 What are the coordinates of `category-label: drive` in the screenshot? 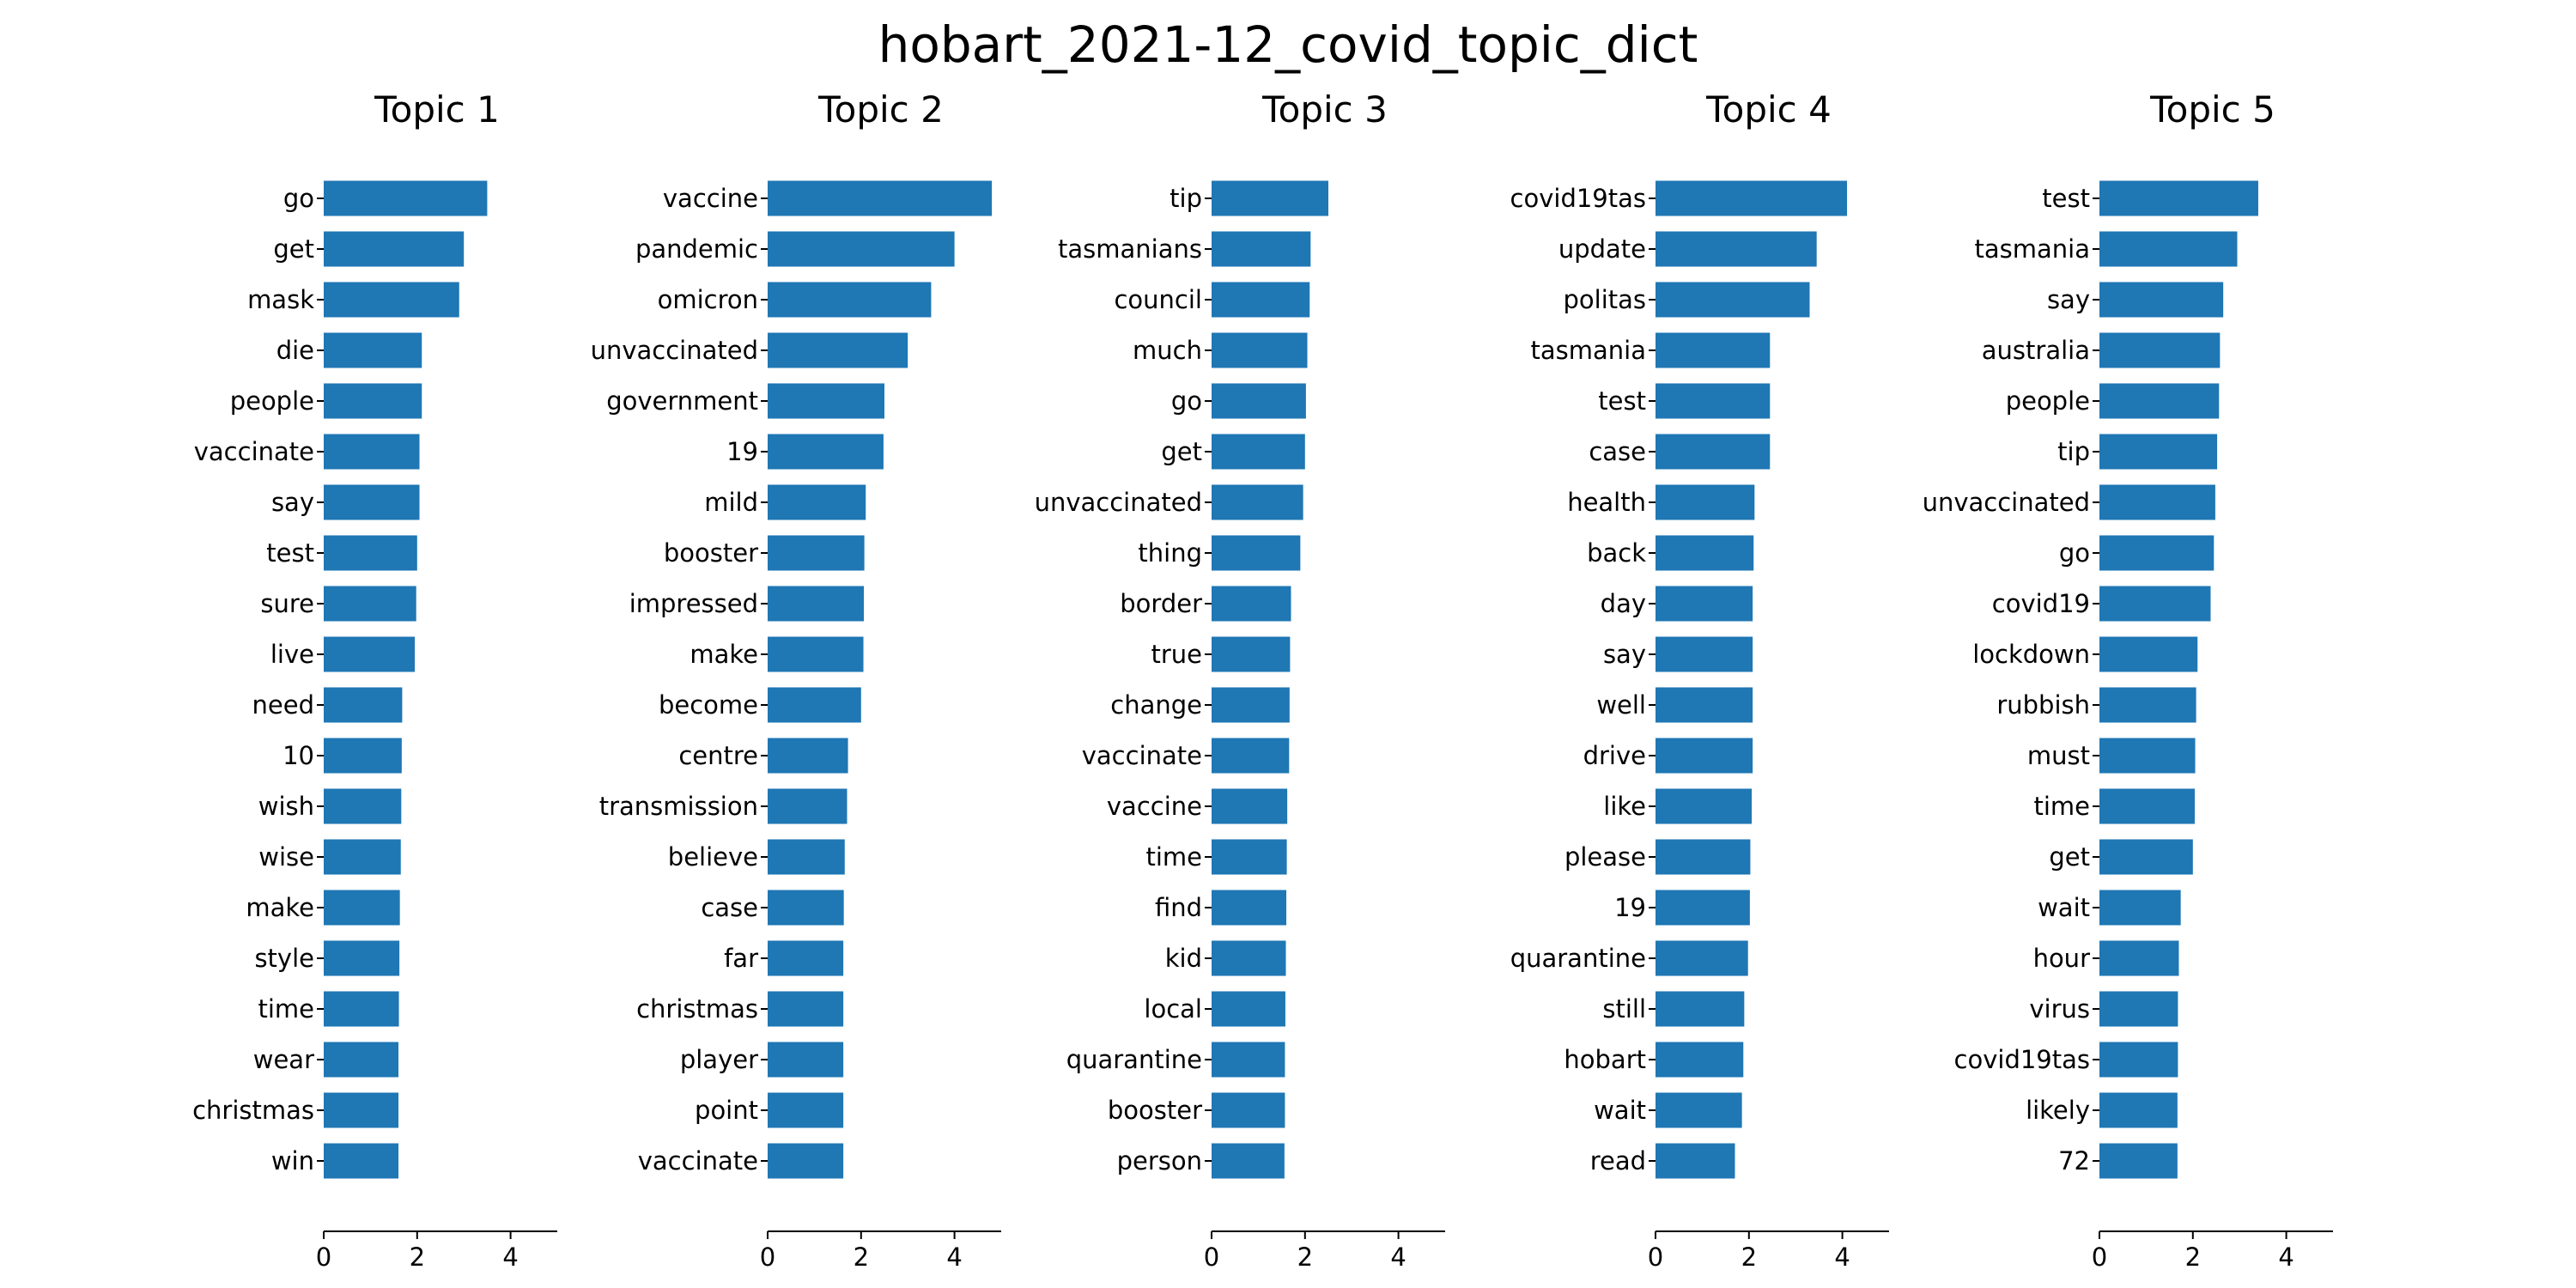 It's located at (1614, 755).